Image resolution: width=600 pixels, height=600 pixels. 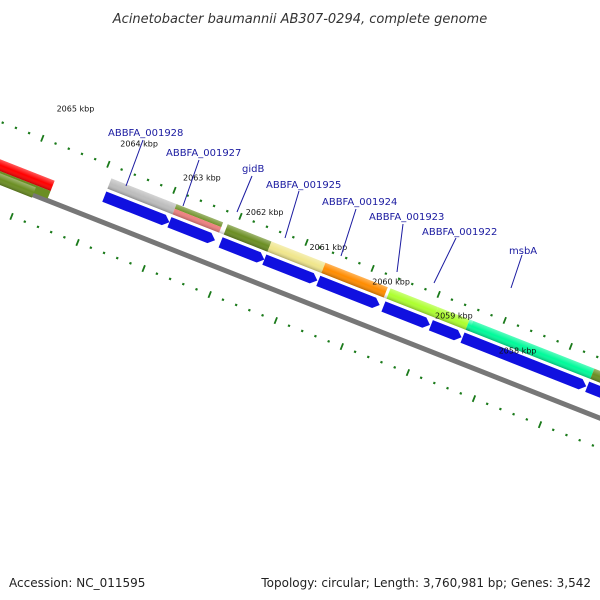 What do you see at coordinates (328, 247) in the screenshot?
I see `tick-label: 2061 kbp` at bounding box center [328, 247].